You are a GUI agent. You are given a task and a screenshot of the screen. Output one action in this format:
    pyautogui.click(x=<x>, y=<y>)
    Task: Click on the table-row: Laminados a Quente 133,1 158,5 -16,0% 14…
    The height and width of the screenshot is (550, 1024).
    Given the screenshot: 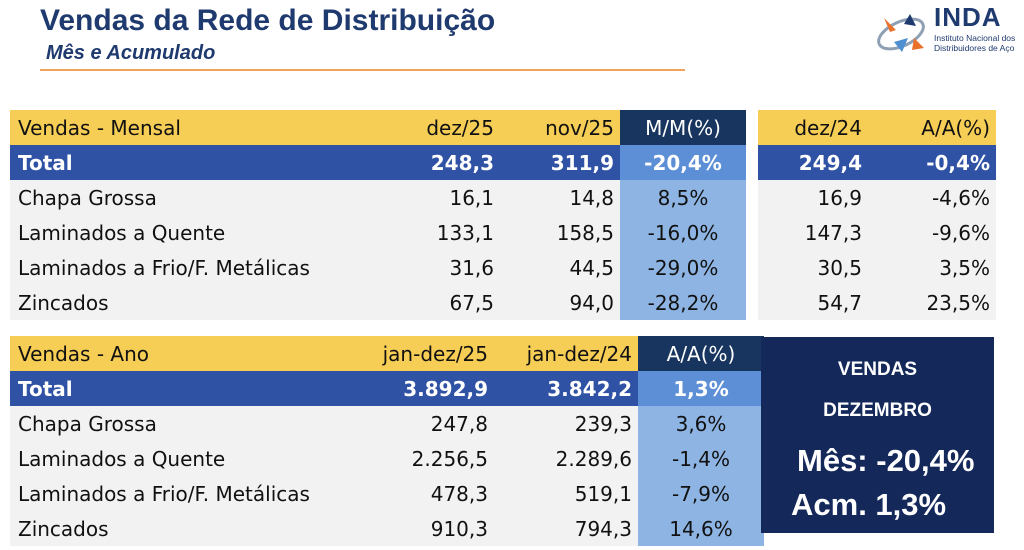 What is the action you would take?
    pyautogui.click(x=503, y=232)
    